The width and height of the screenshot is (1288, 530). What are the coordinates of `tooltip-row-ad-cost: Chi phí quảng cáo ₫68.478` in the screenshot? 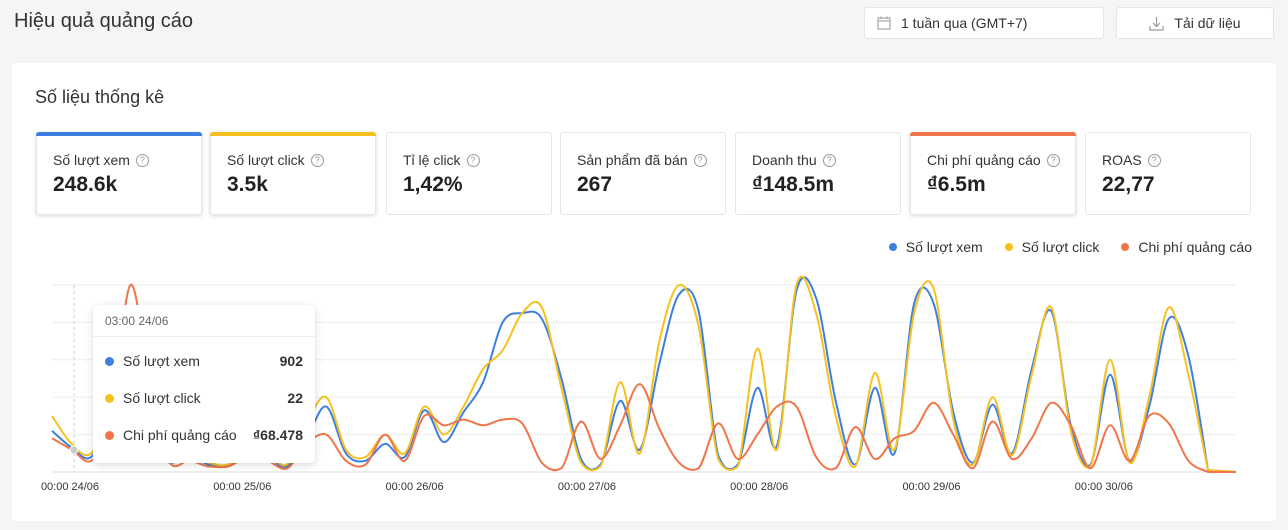 It's located at (204, 435).